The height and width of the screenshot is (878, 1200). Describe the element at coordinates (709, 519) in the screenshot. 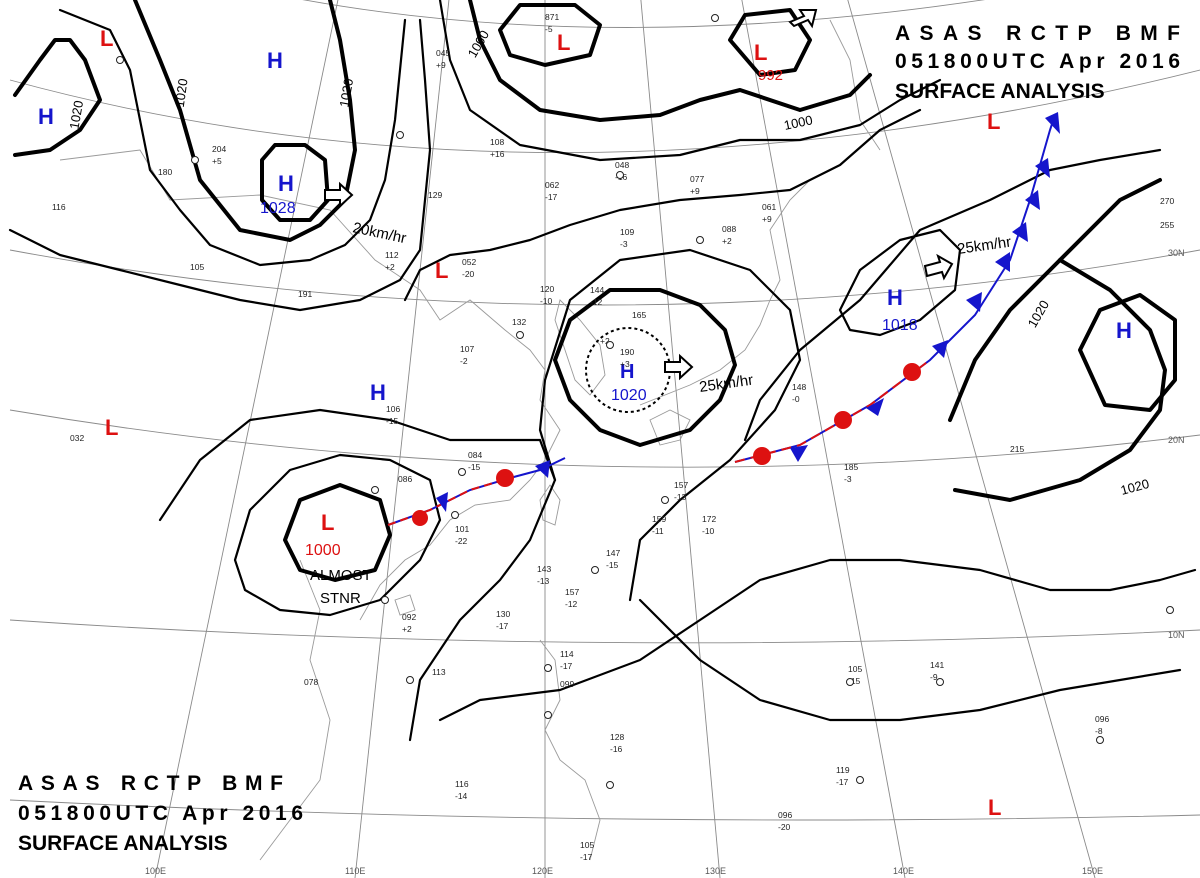

I see `station-reading: 172` at that location.